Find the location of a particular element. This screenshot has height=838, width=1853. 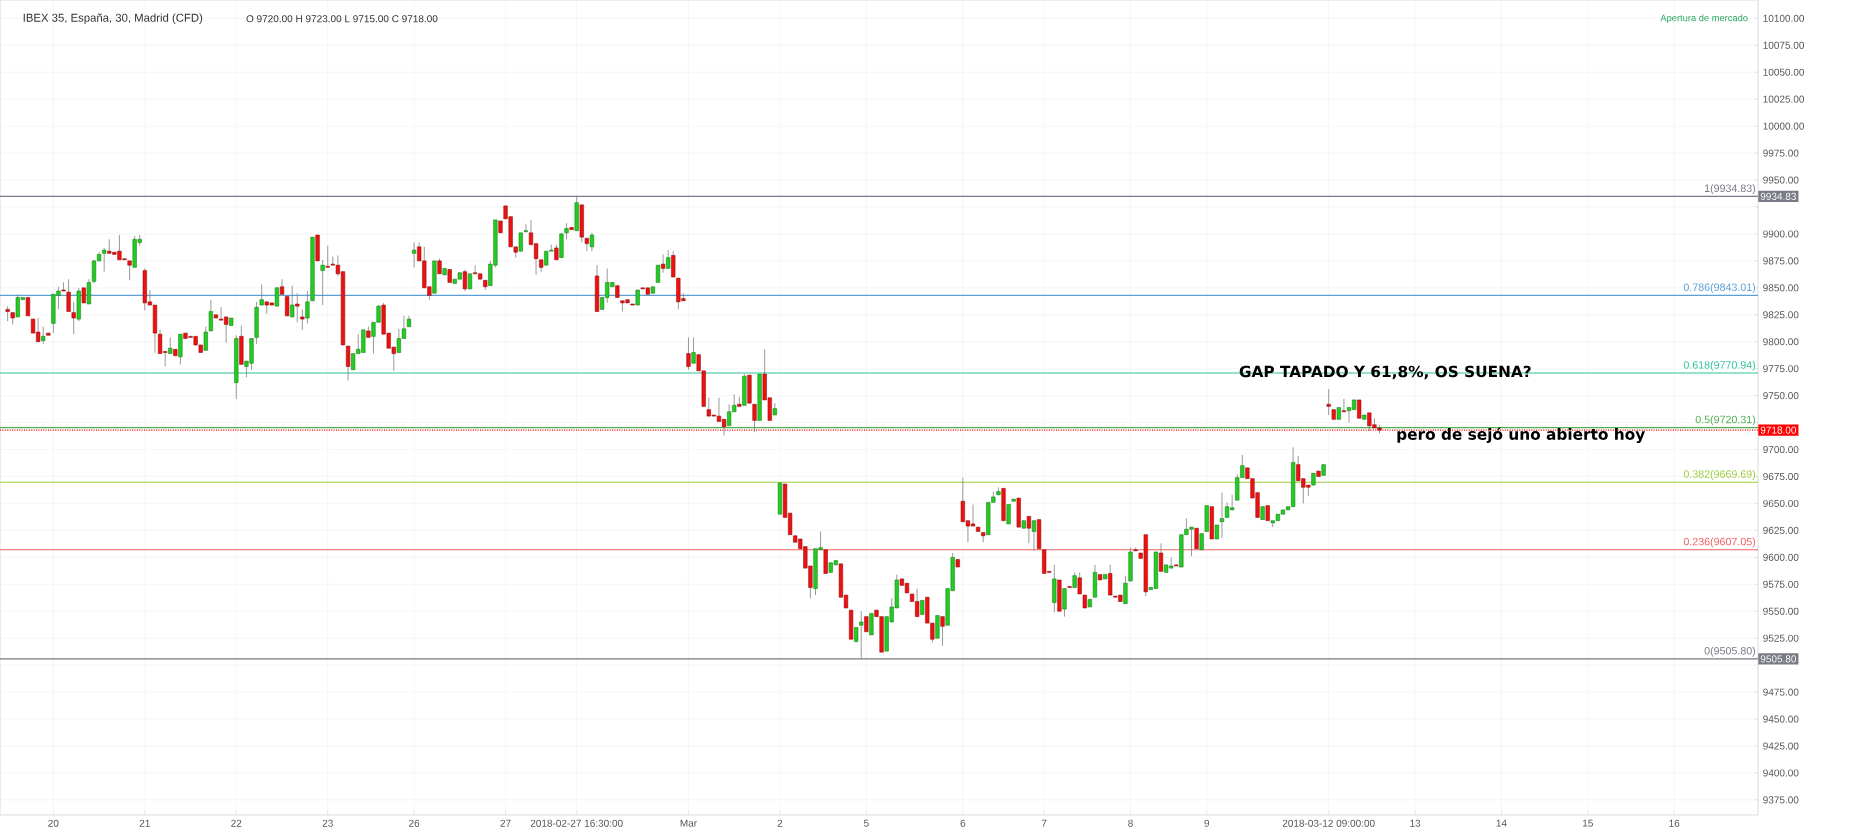

y-tick-label: 9525.00 is located at coordinates (1781, 638).